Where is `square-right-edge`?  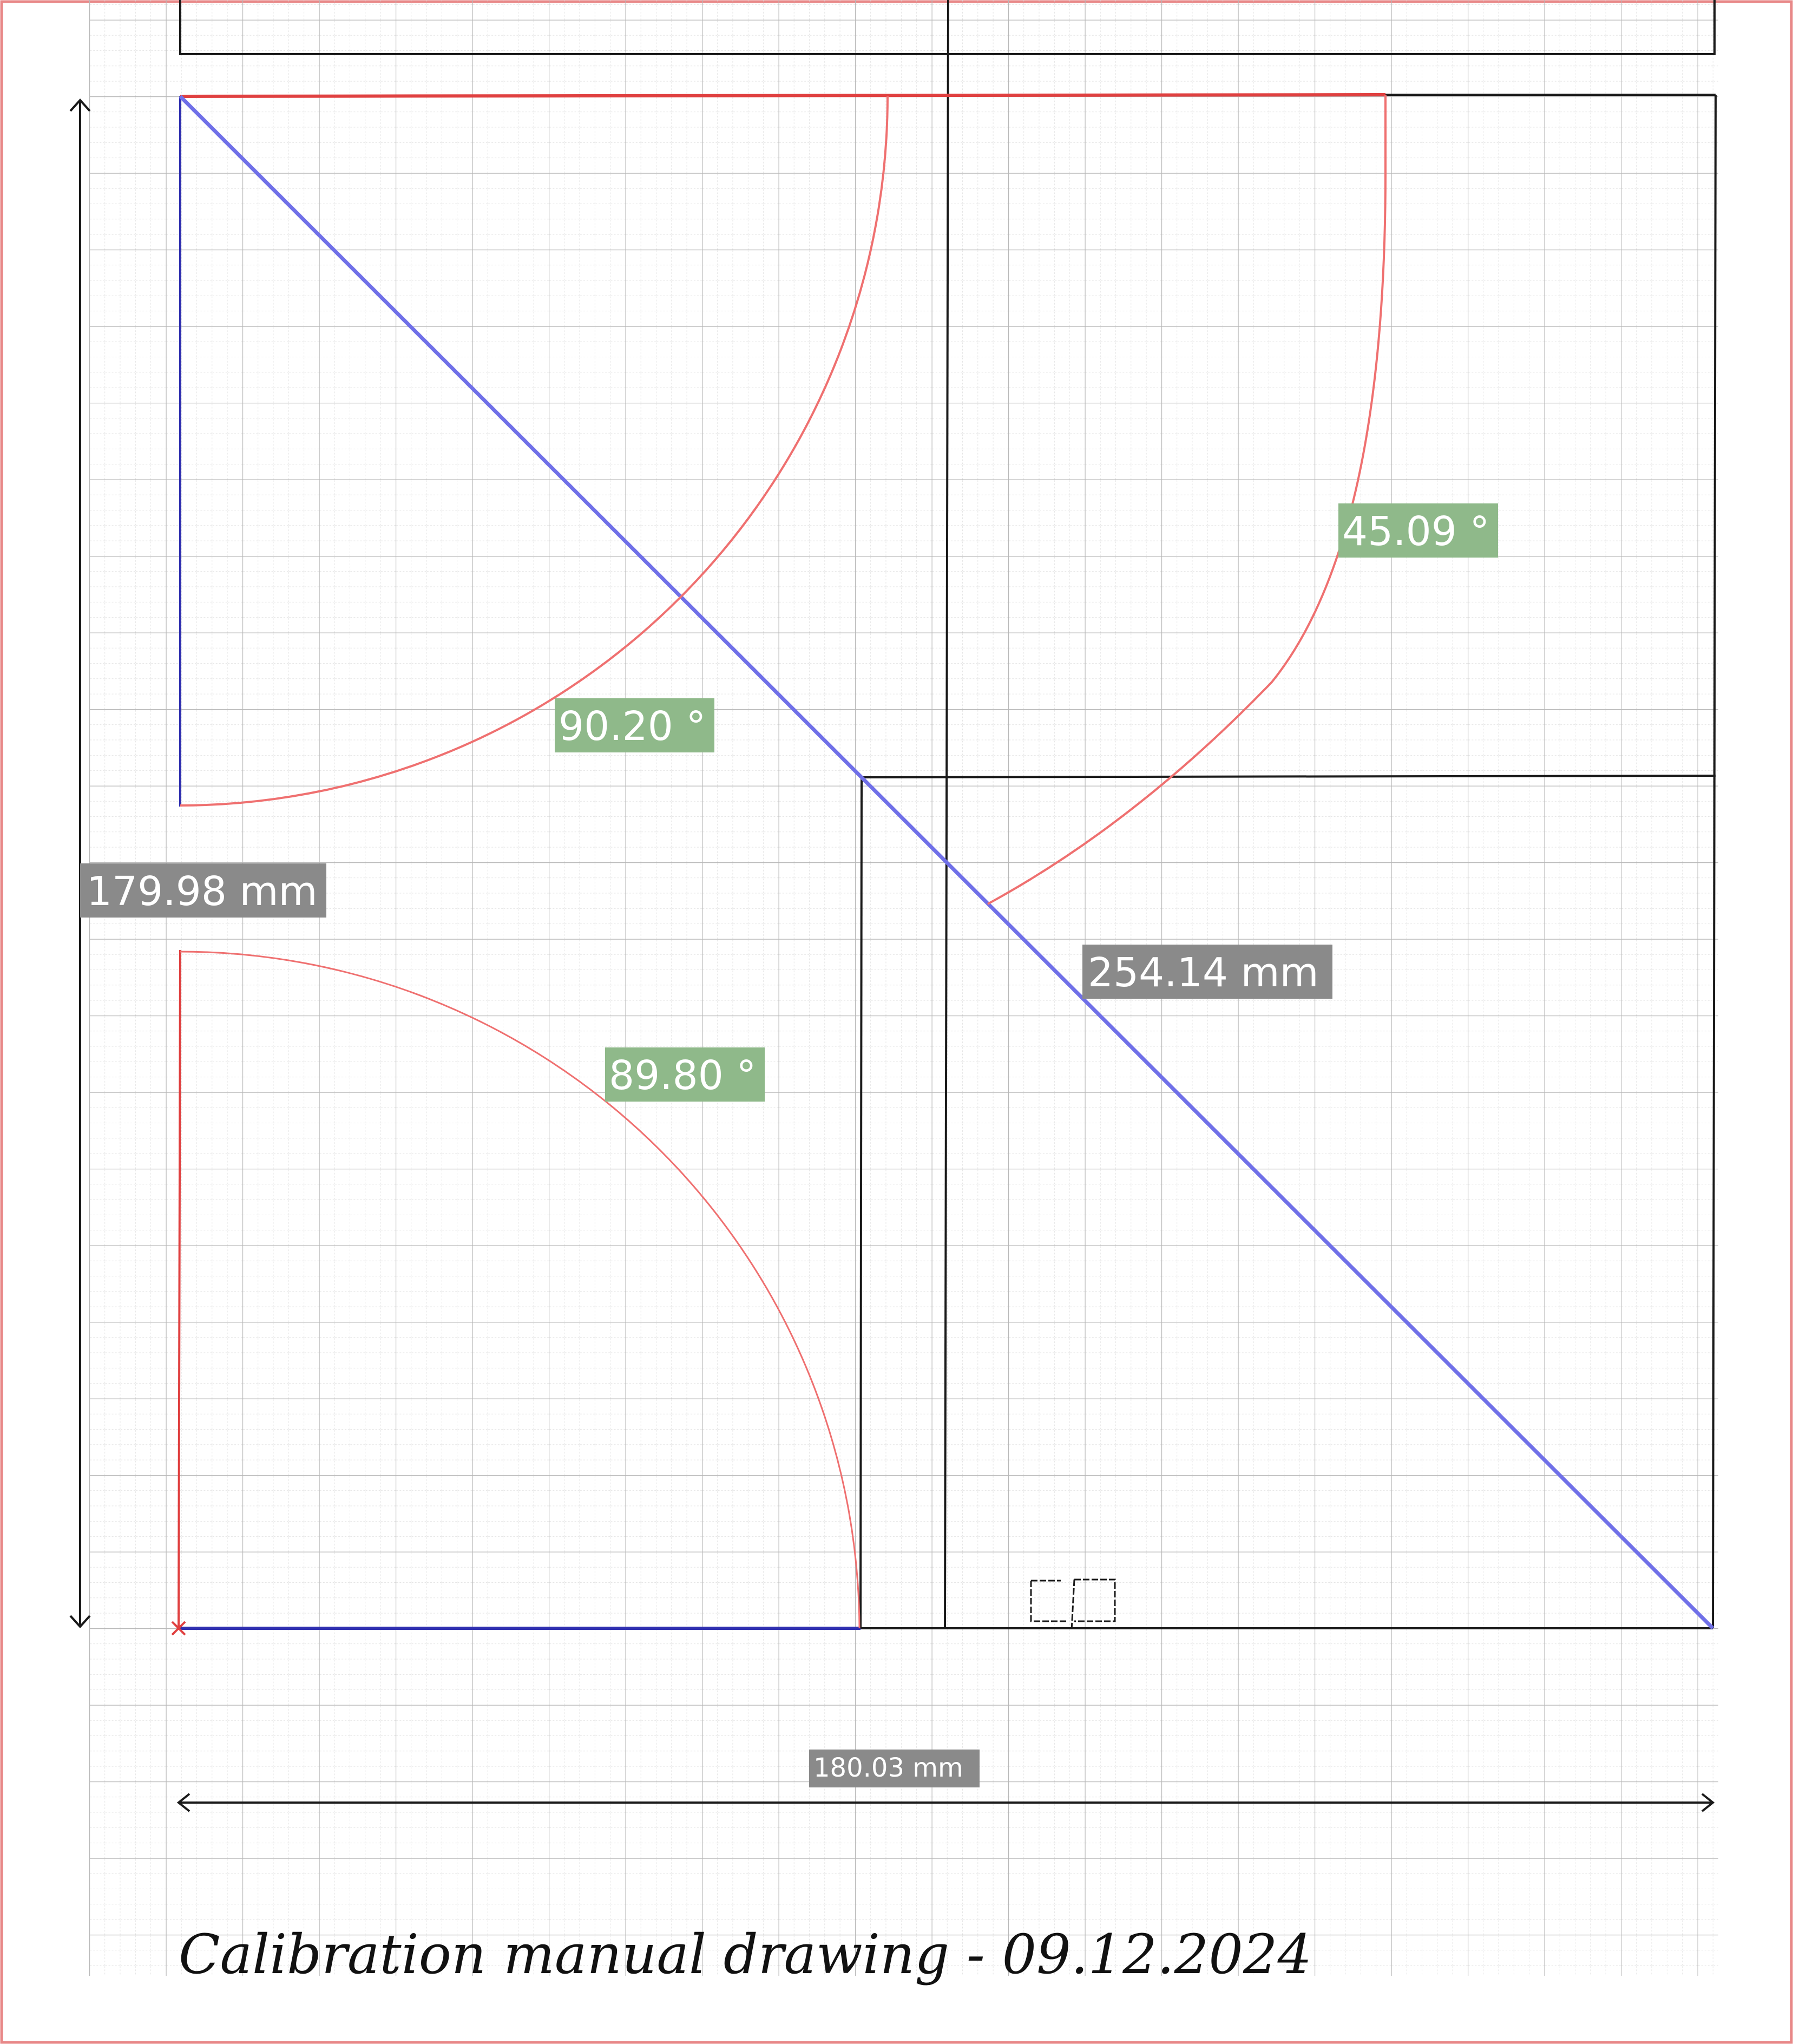 square-right-edge is located at coordinates (1714, 861).